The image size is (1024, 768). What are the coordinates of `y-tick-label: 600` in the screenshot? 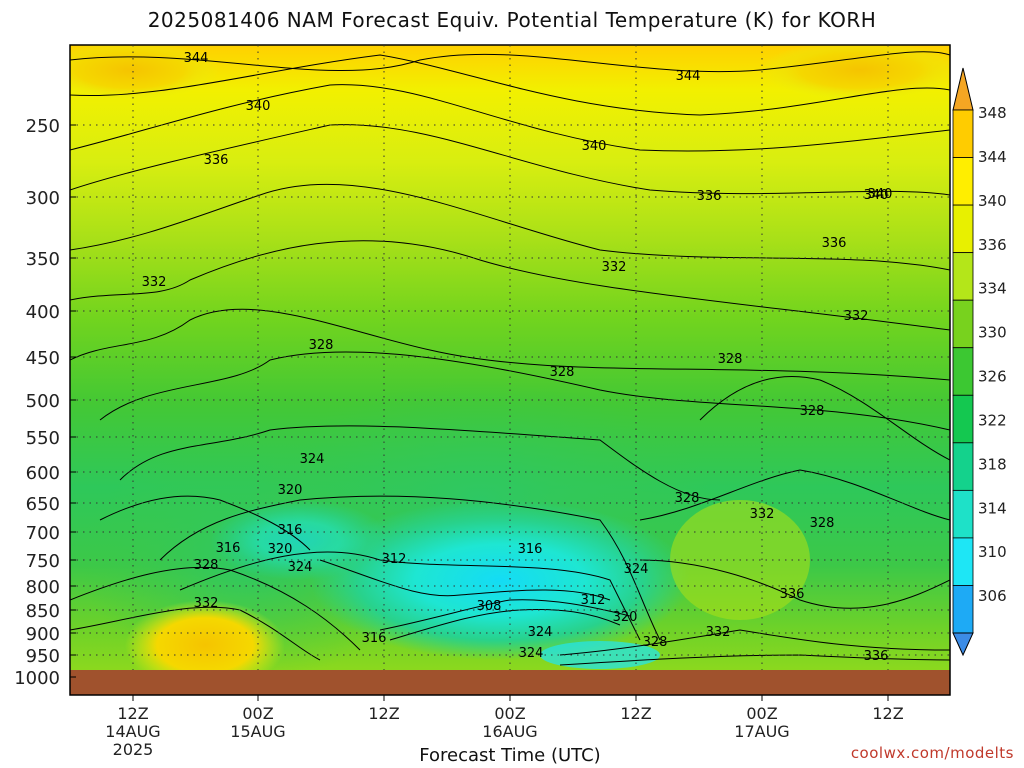 It's located at (43, 473).